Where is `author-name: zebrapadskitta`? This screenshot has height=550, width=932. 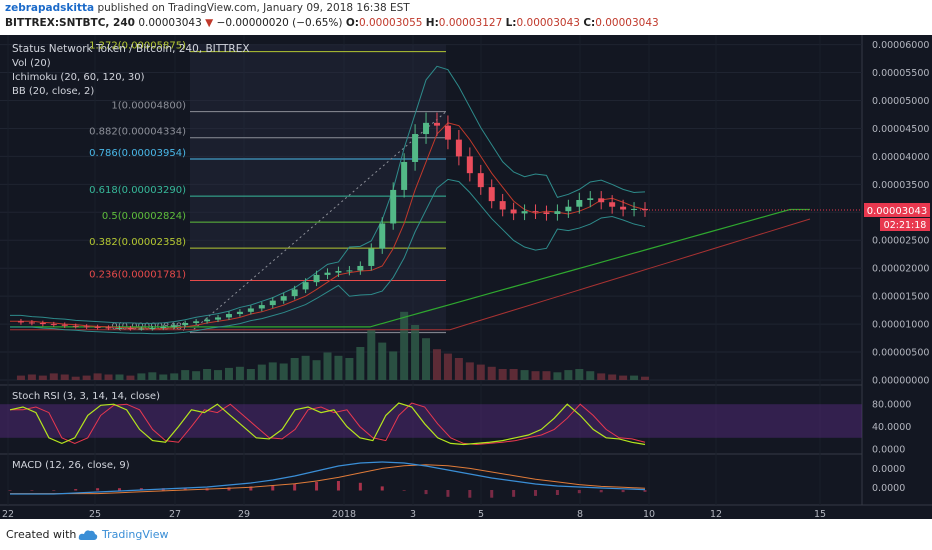
author-name: zebrapadskitta is located at coordinates (50, 8).